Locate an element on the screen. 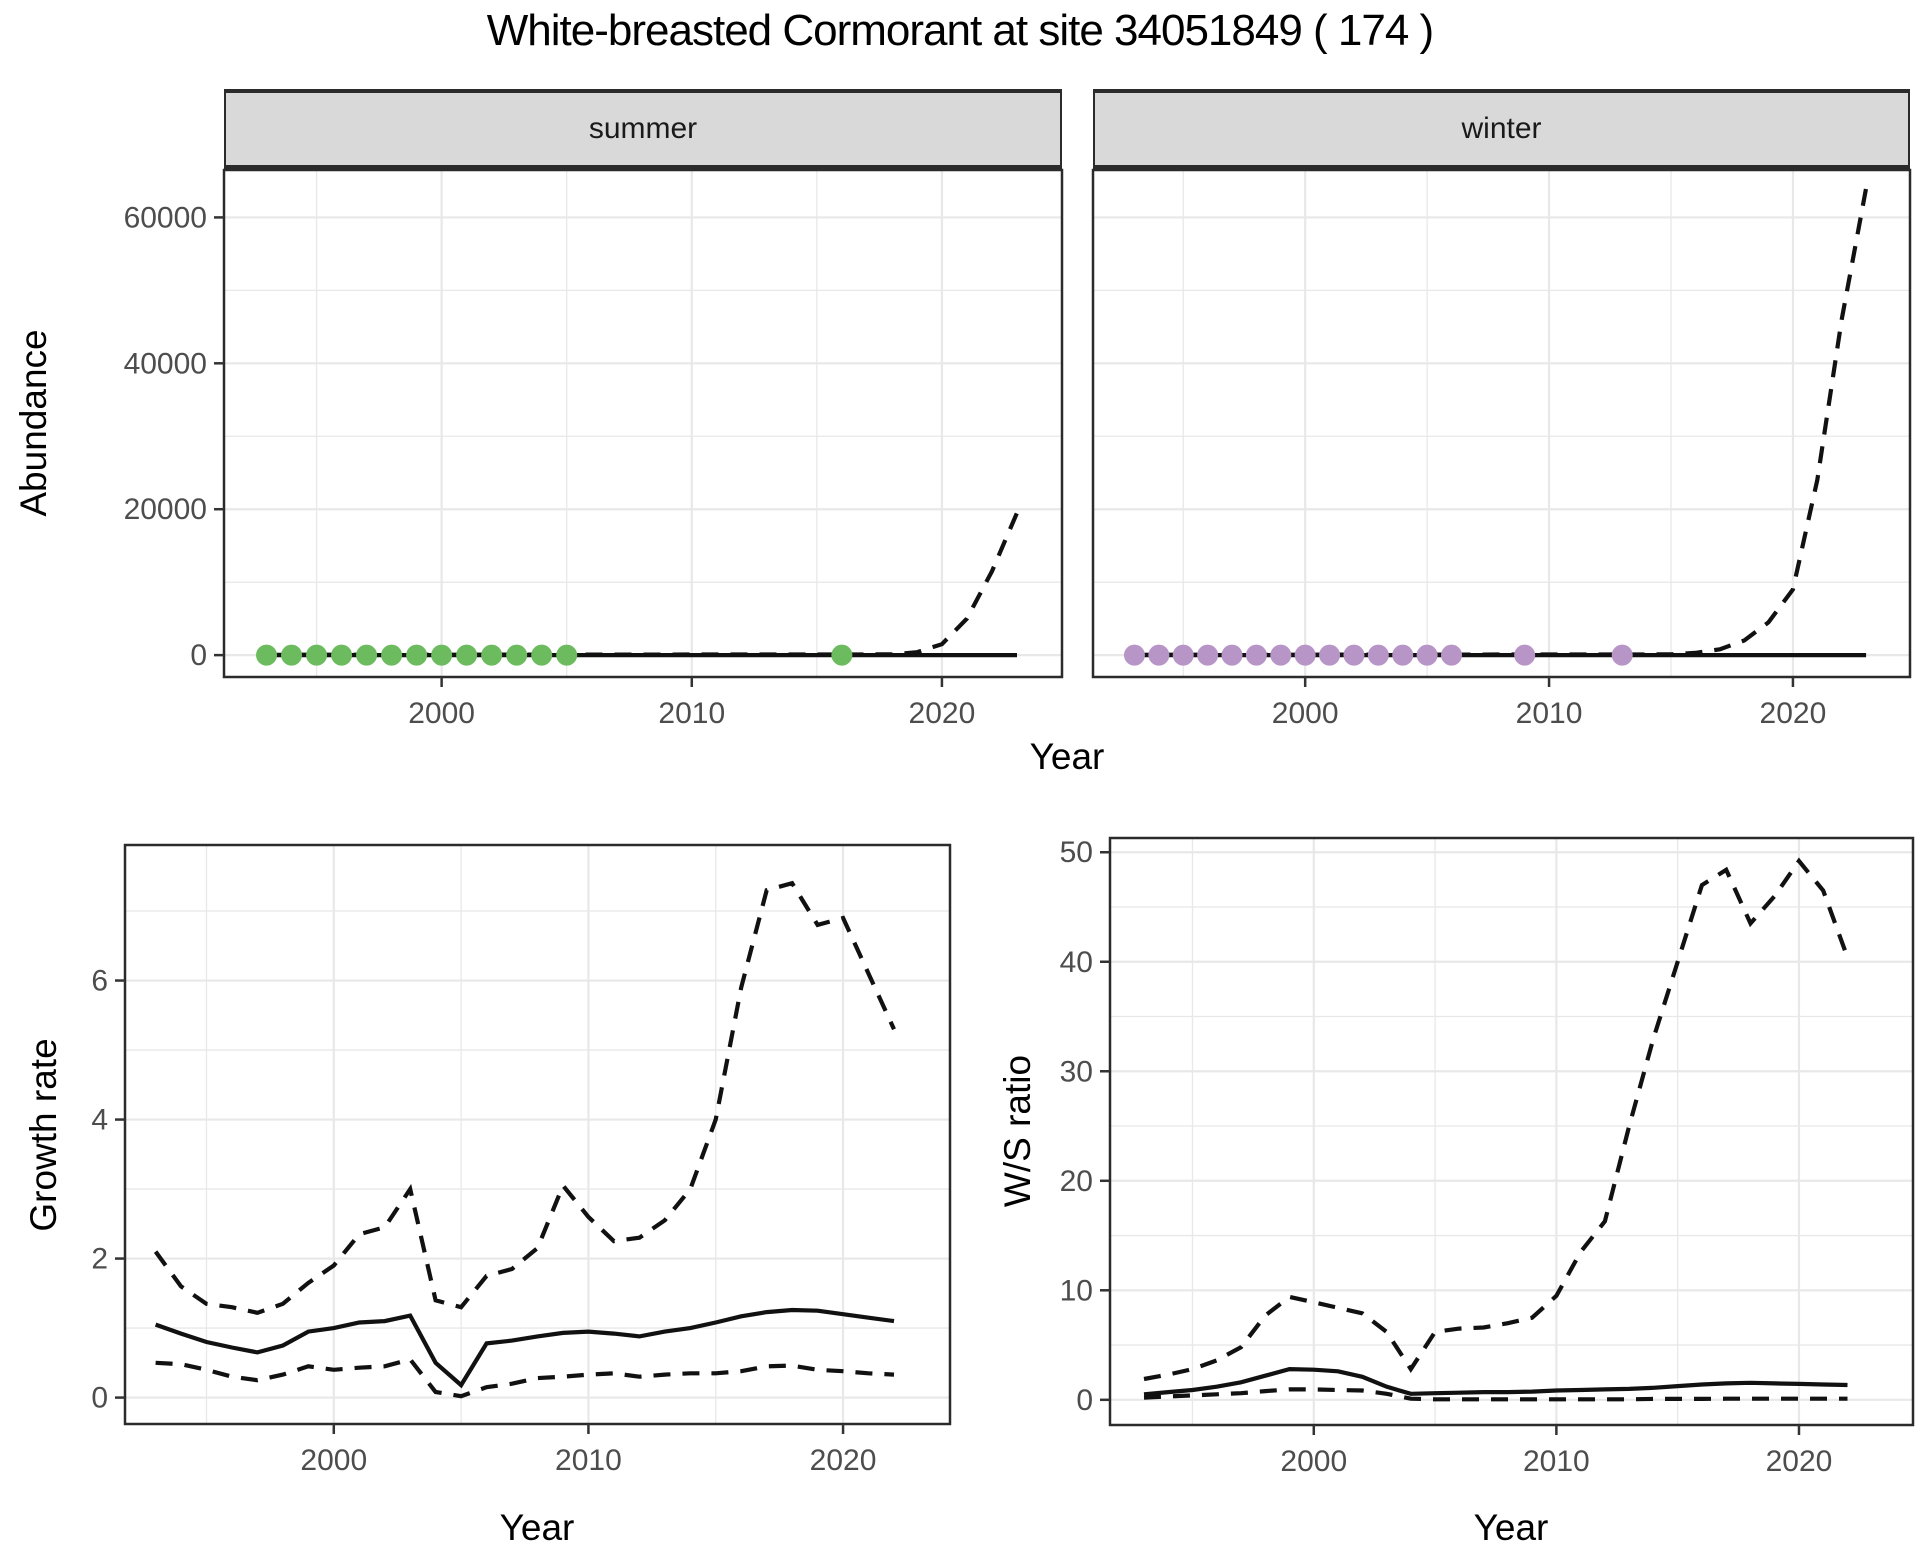 The image size is (1920, 1560). y-tick-label: 20000 is located at coordinates (165, 509).